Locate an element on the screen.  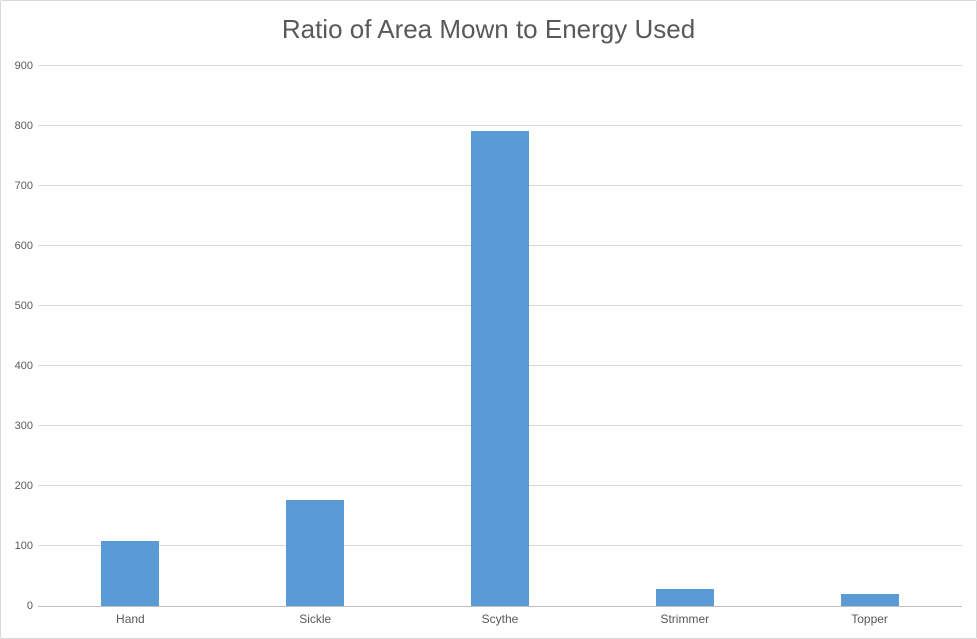
chart-title: Ratio of Area Mown to Energy Used is located at coordinates (488, 29).